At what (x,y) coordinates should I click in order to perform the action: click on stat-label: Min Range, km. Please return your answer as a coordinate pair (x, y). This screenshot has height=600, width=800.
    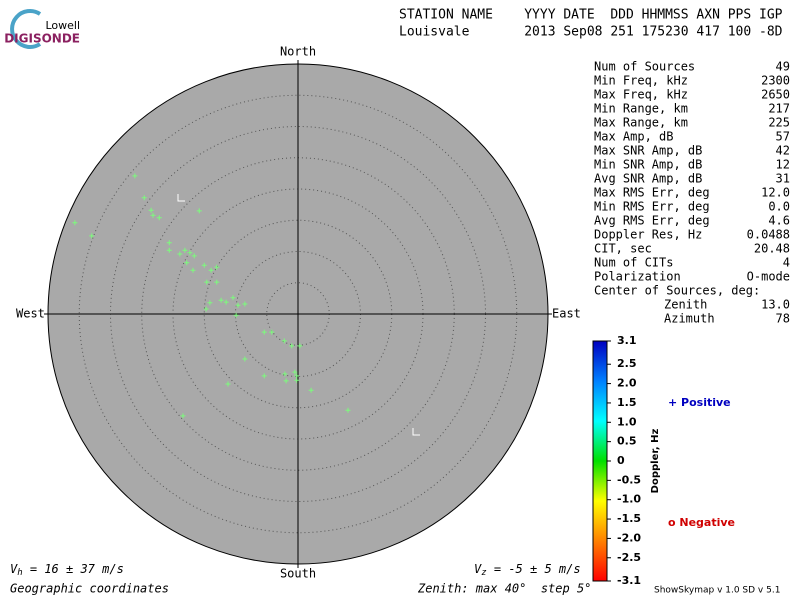
    Looking at the image, I should click on (641, 109).